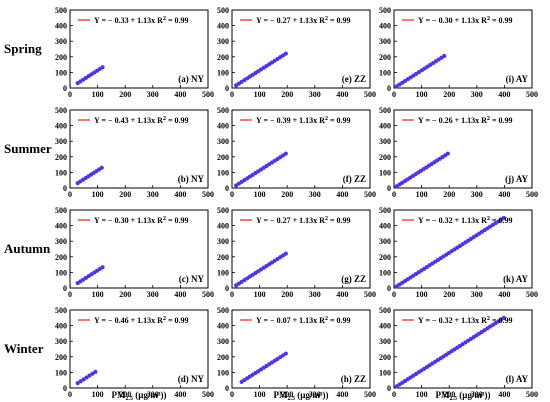 This screenshot has width=550, height=402. Describe the element at coordinates (353, 379) in the screenshot. I see `panel-label: (h) ZZ` at that location.